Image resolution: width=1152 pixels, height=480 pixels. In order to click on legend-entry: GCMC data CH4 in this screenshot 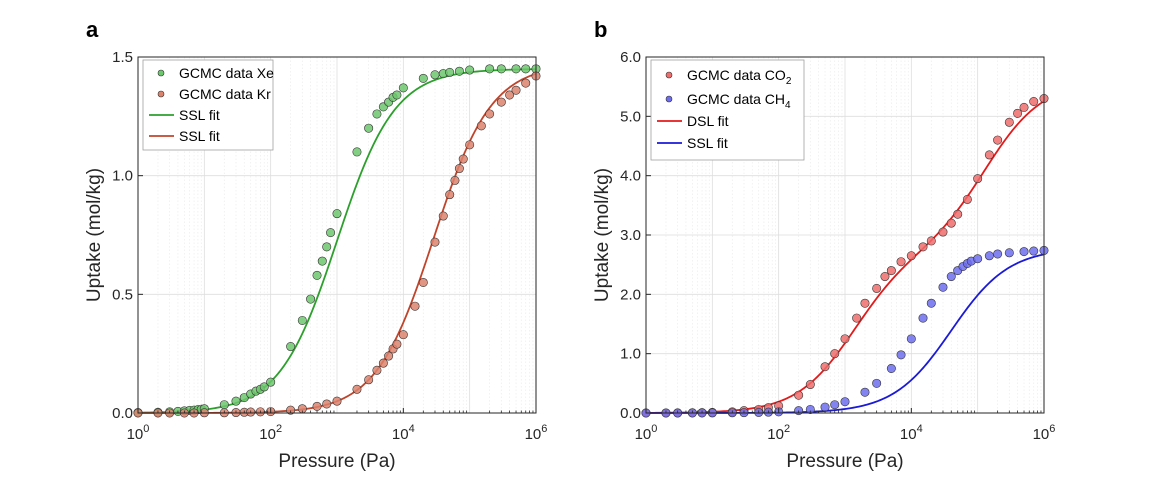, I will do `click(739, 101)`.